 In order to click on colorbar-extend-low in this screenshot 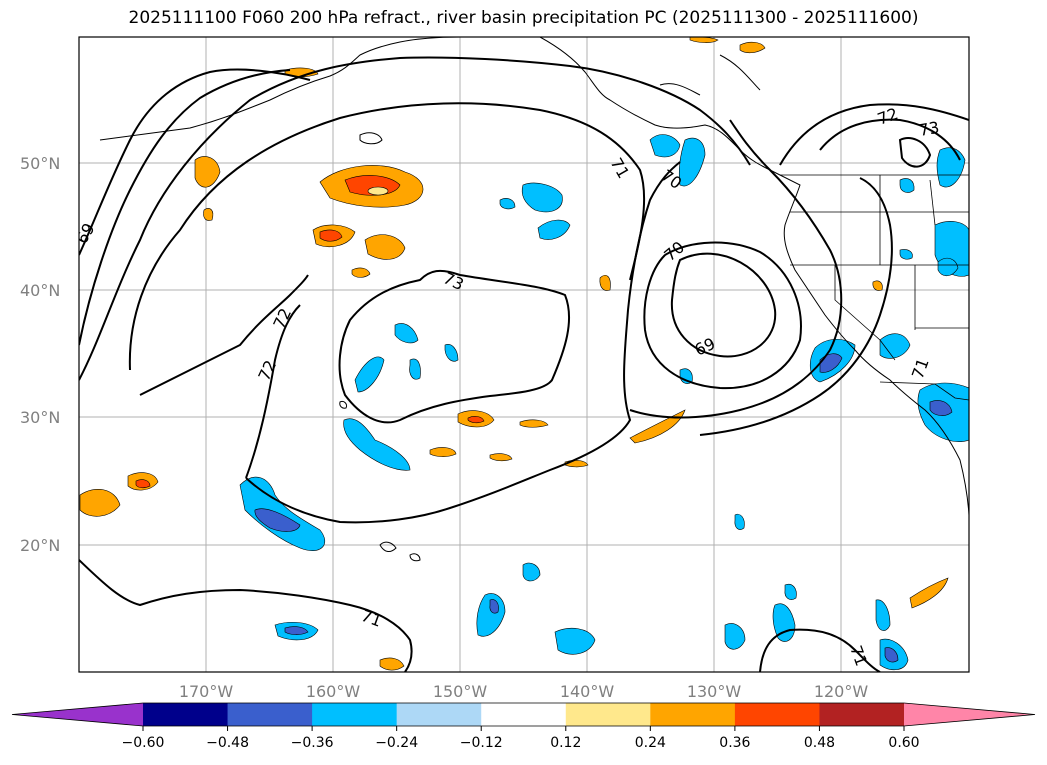, I will do `click(77, 714)`.